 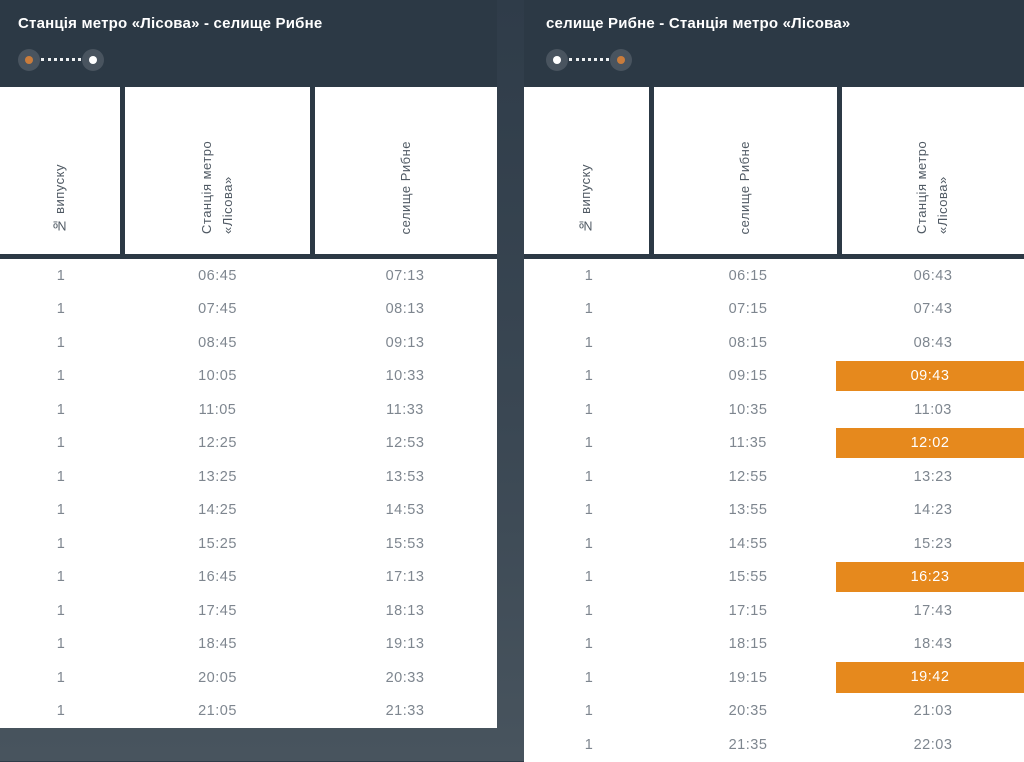 What do you see at coordinates (217, 443) in the screenshot?
I see `departure-time-cell: 12:25` at bounding box center [217, 443].